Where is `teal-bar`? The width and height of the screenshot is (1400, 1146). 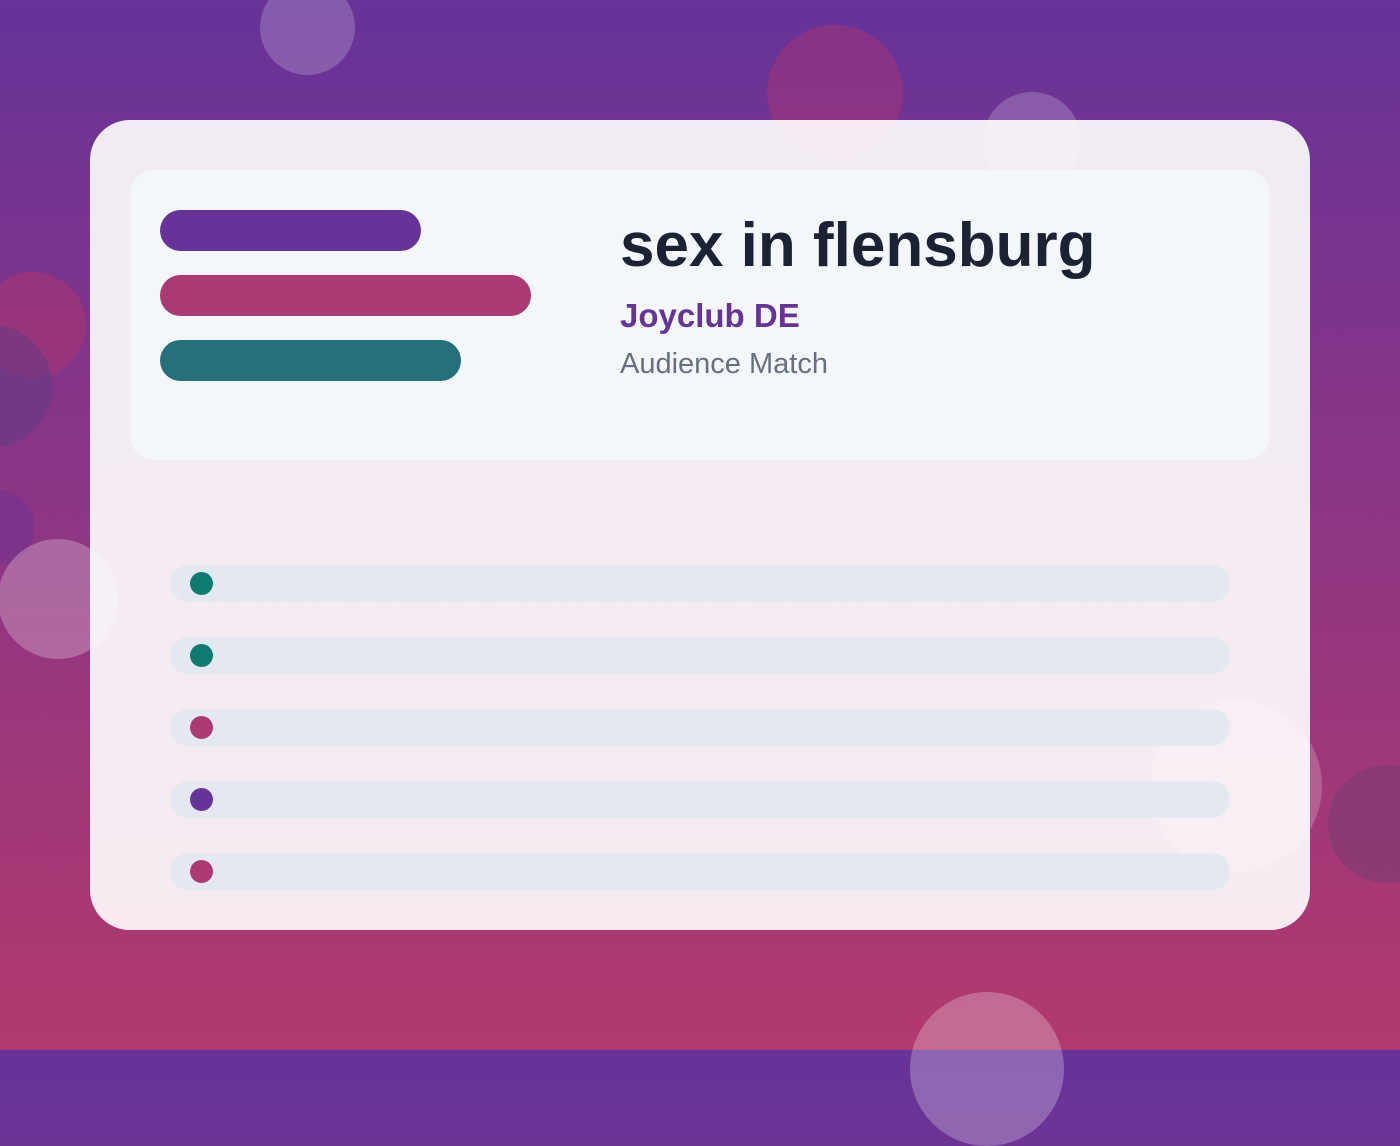 teal-bar is located at coordinates (310, 360).